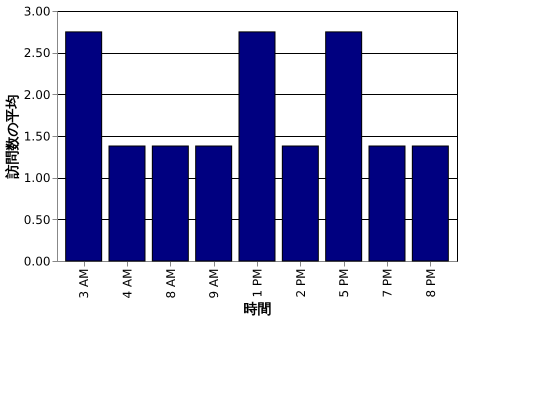 This screenshot has height=398, width=548. I want to click on y-tick-label: 2.00, so click(37, 95).